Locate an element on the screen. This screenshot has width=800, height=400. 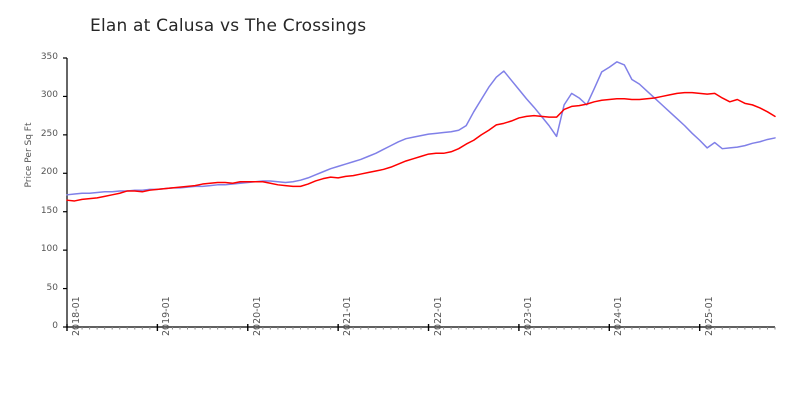
y-tick-label-0: 0 is located at coordinates (55, 326).